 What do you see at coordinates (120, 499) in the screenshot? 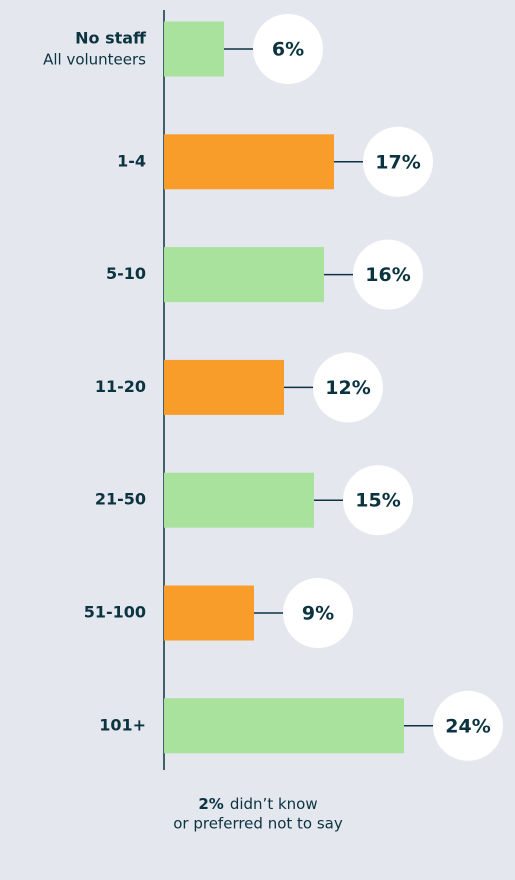
I see `category-label: 21-50` at bounding box center [120, 499].